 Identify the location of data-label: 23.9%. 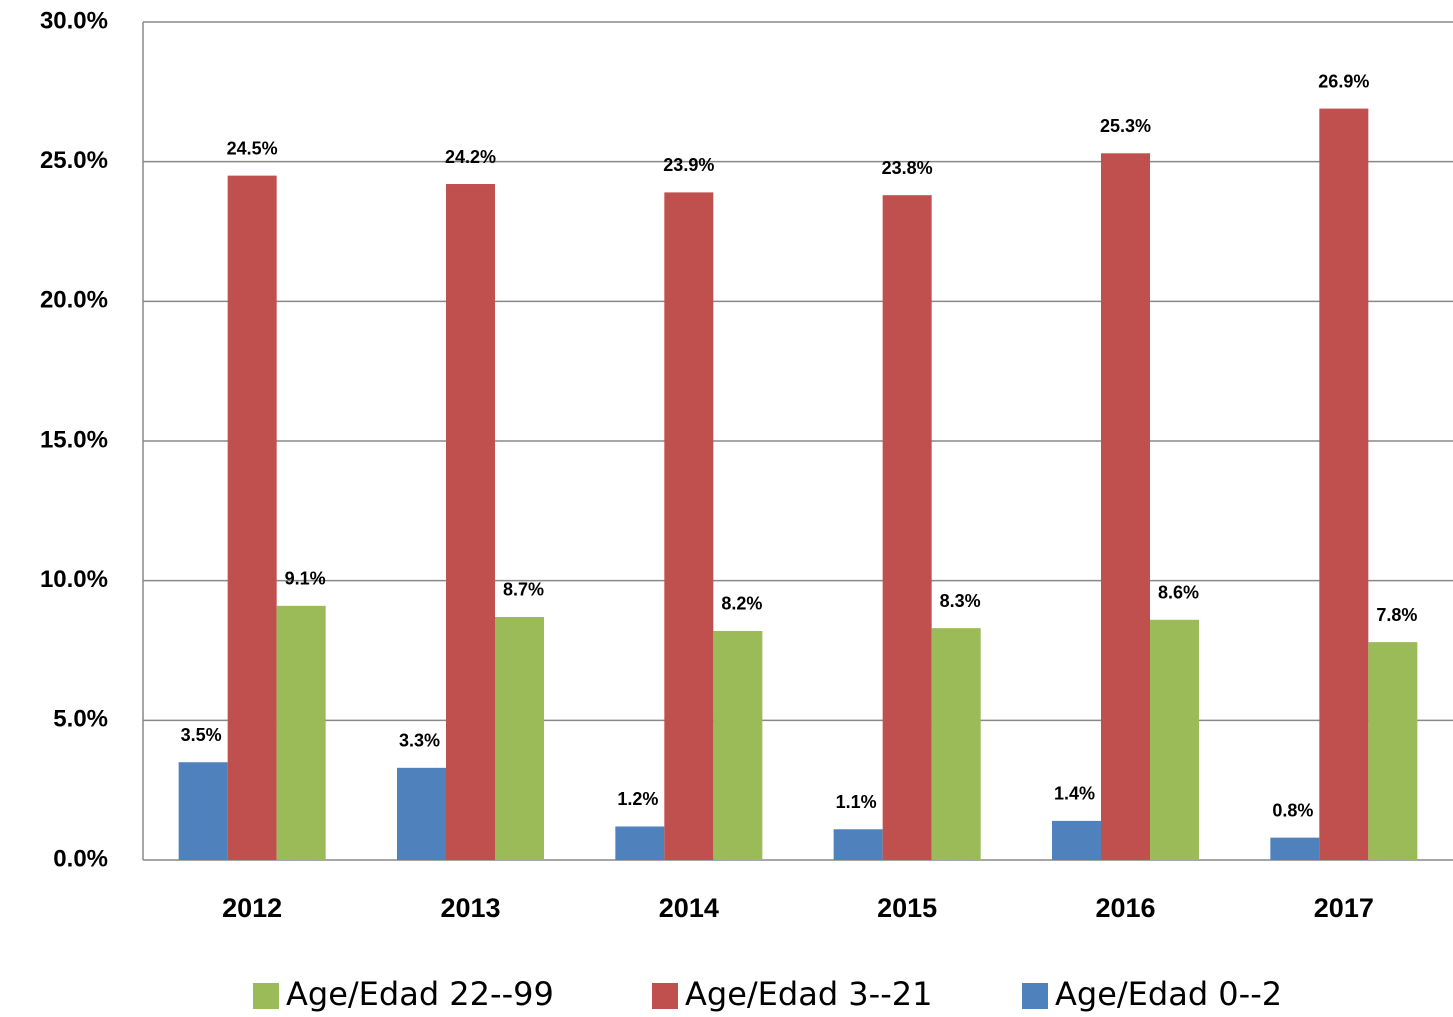
(688, 165).